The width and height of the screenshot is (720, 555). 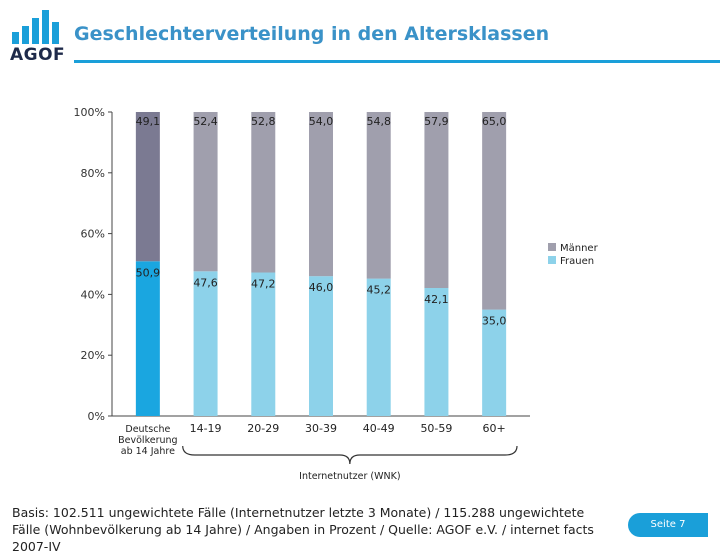 What do you see at coordinates (38, 55) in the screenshot?
I see `logo-text: AGOF` at bounding box center [38, 55].